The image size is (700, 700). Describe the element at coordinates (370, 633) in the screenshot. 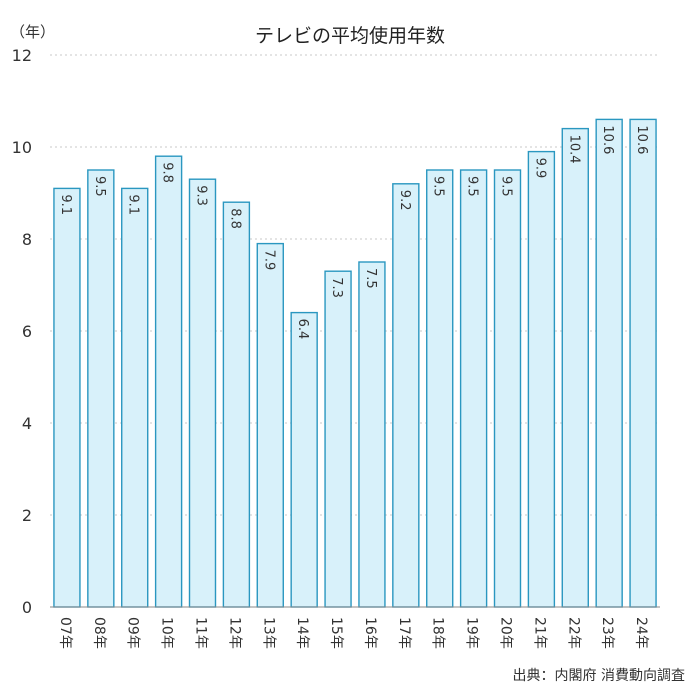

I see `x-tick-label: 16年` at that location.